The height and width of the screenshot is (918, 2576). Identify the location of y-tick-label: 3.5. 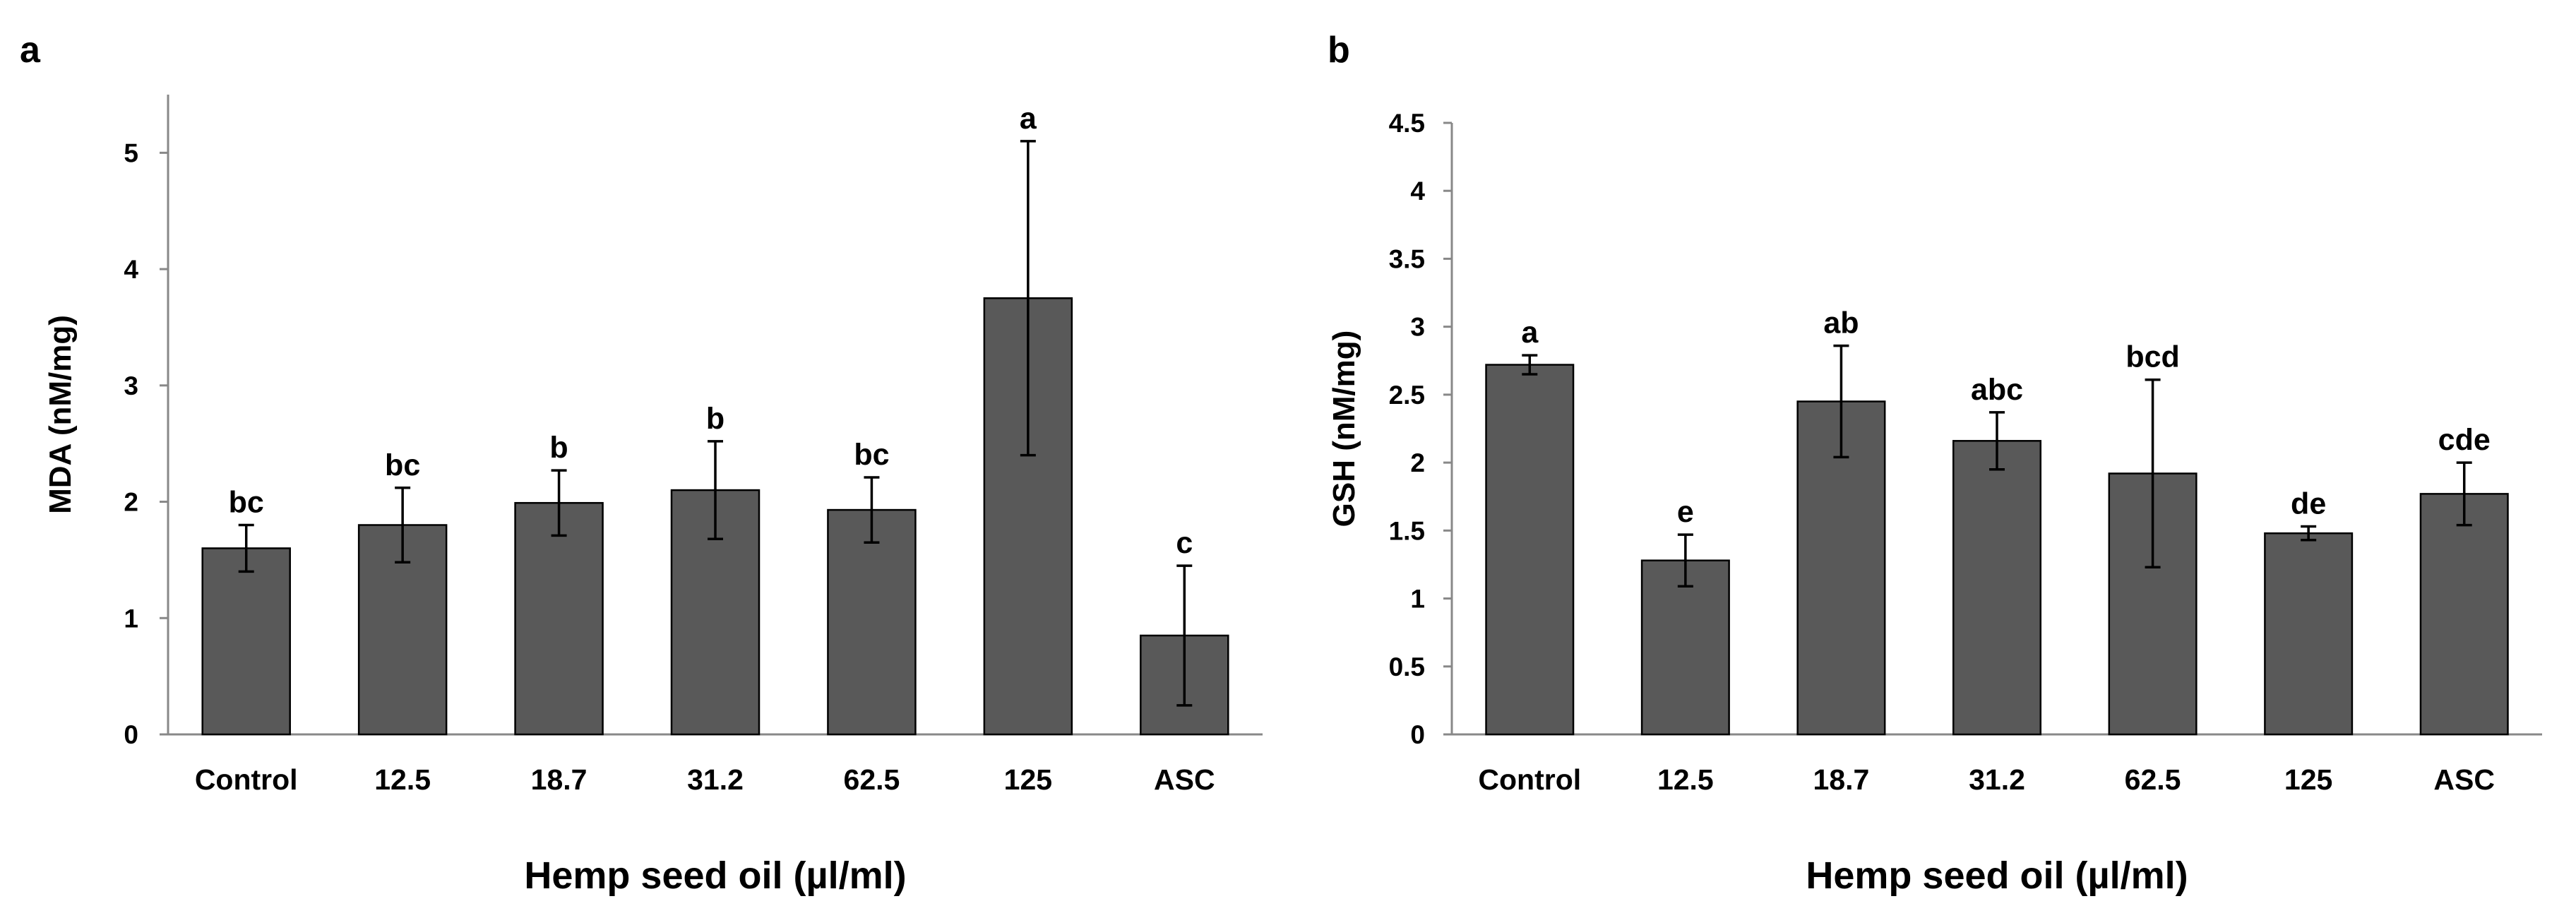
(1407, 258).